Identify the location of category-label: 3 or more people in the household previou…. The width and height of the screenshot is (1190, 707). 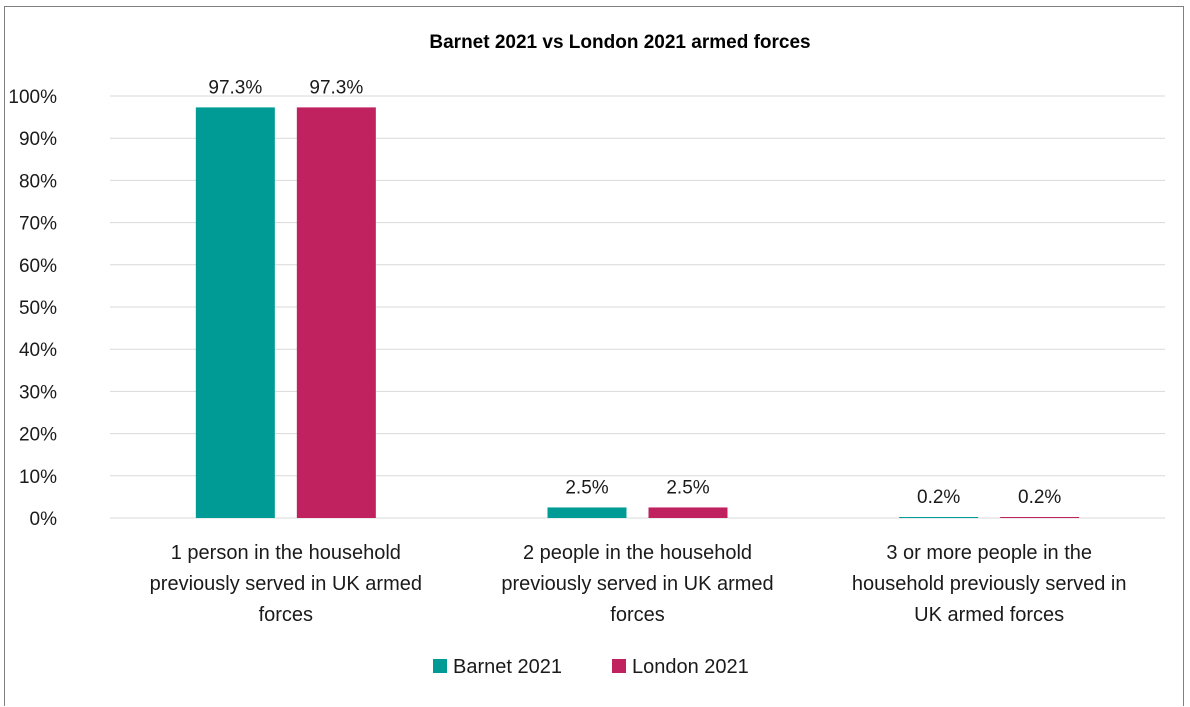
(989, 584).